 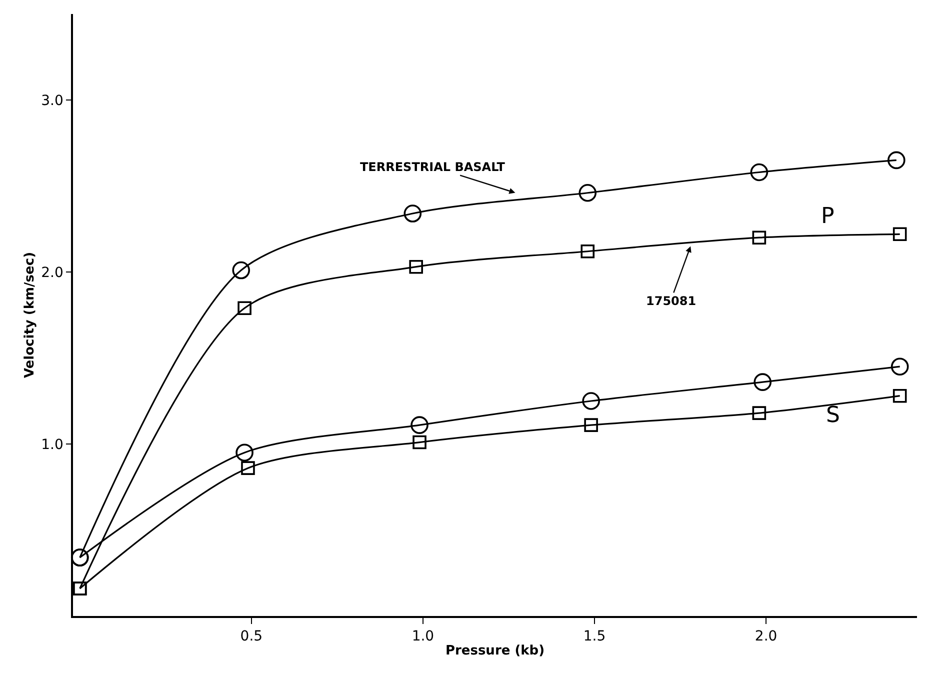 I want to click on annotation: 175081, so click(x=671, y=301).